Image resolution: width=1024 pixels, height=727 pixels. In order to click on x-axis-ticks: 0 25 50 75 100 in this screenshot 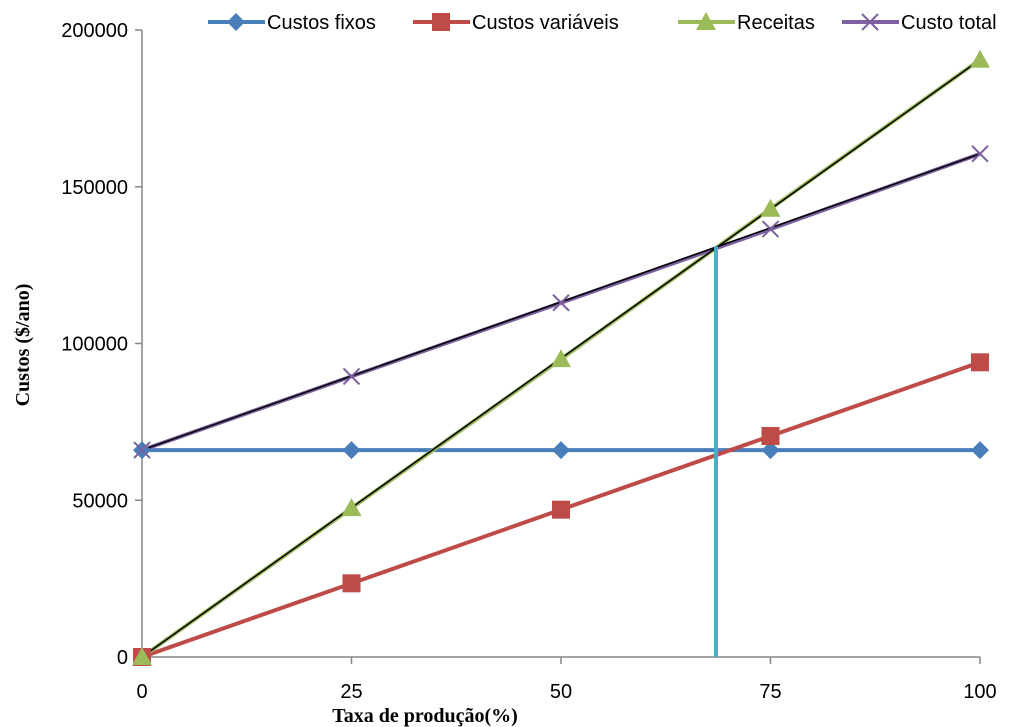, I will do `click(566, 680)`.